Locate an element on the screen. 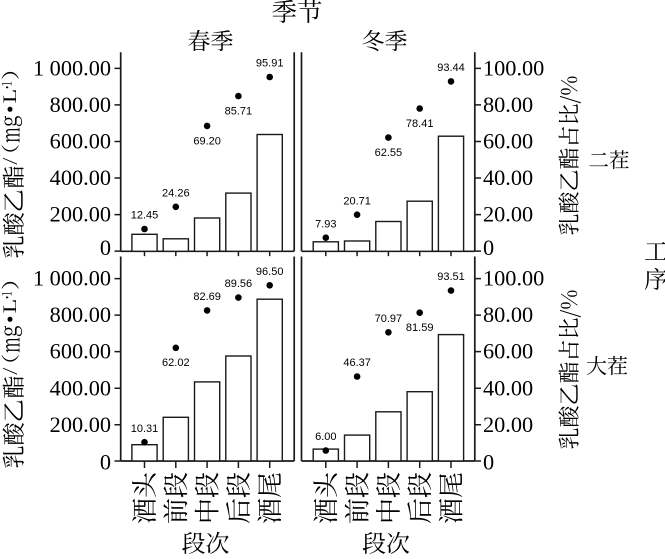 The image size is (665, 559). svg-text: 10.31 is located at coordinates (145, 429).